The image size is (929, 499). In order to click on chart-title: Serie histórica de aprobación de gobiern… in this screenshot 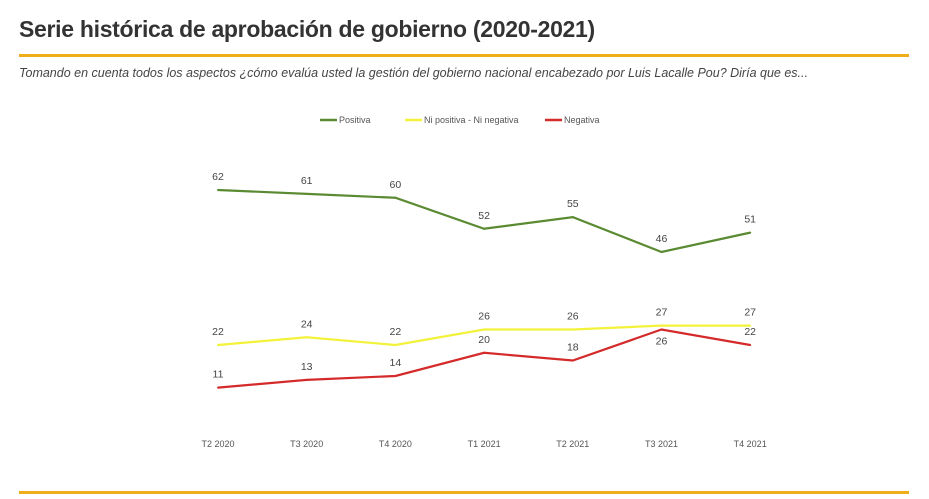, I will do `click(307, 29)`.